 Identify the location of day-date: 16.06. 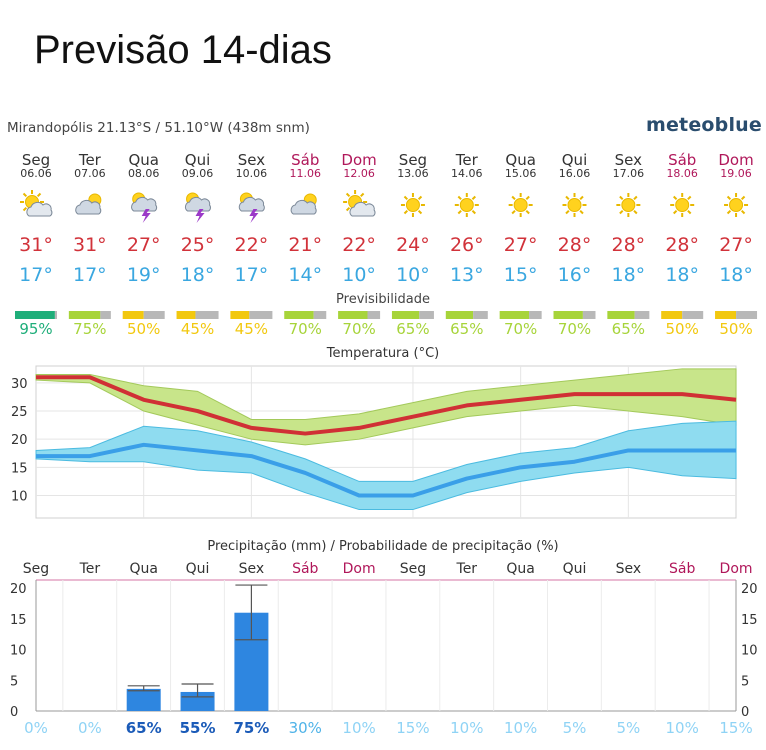
(575, 173).